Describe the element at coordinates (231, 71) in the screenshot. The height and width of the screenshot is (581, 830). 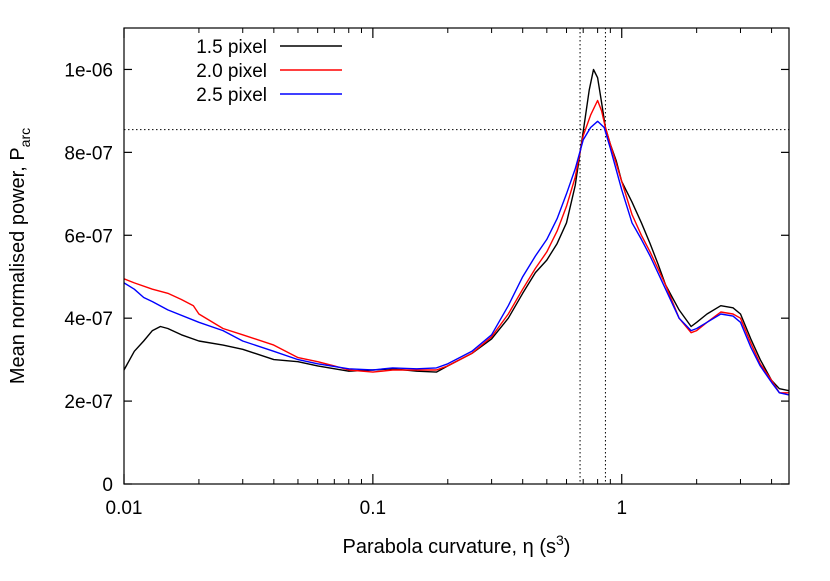
I see `legend-label: 2.0 pixel` at that location.